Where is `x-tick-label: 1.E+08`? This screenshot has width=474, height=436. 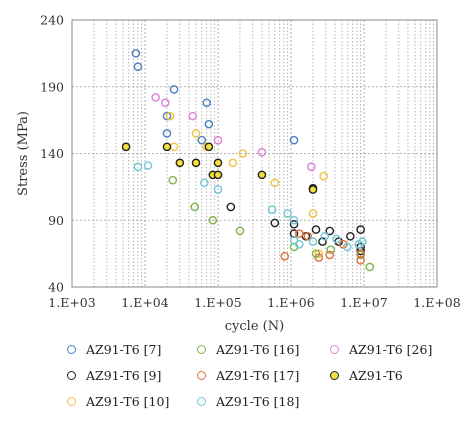
x-tick-label: 1.E+08 is located at coordinates (436, 302).